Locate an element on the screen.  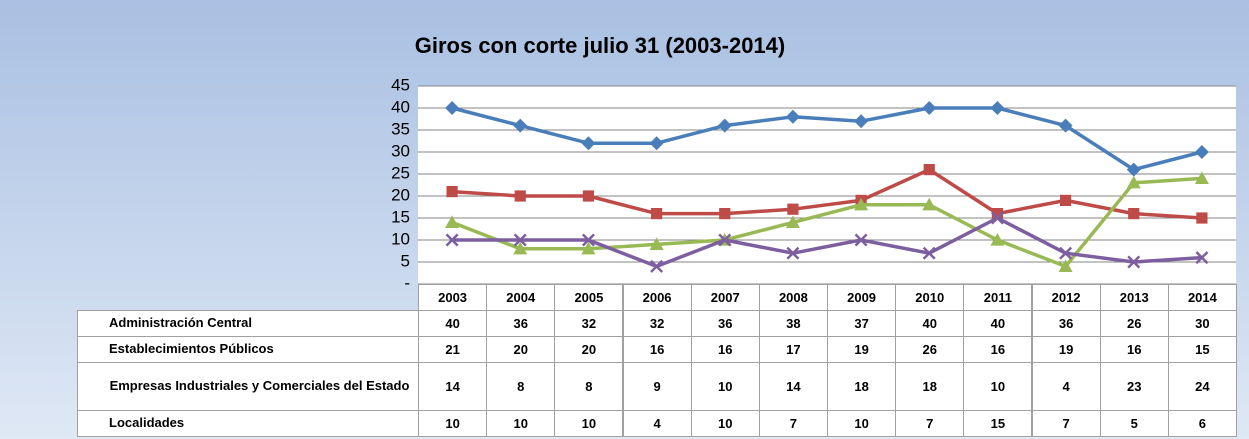
y-tick-label: - is located at coordinates (407, 282).